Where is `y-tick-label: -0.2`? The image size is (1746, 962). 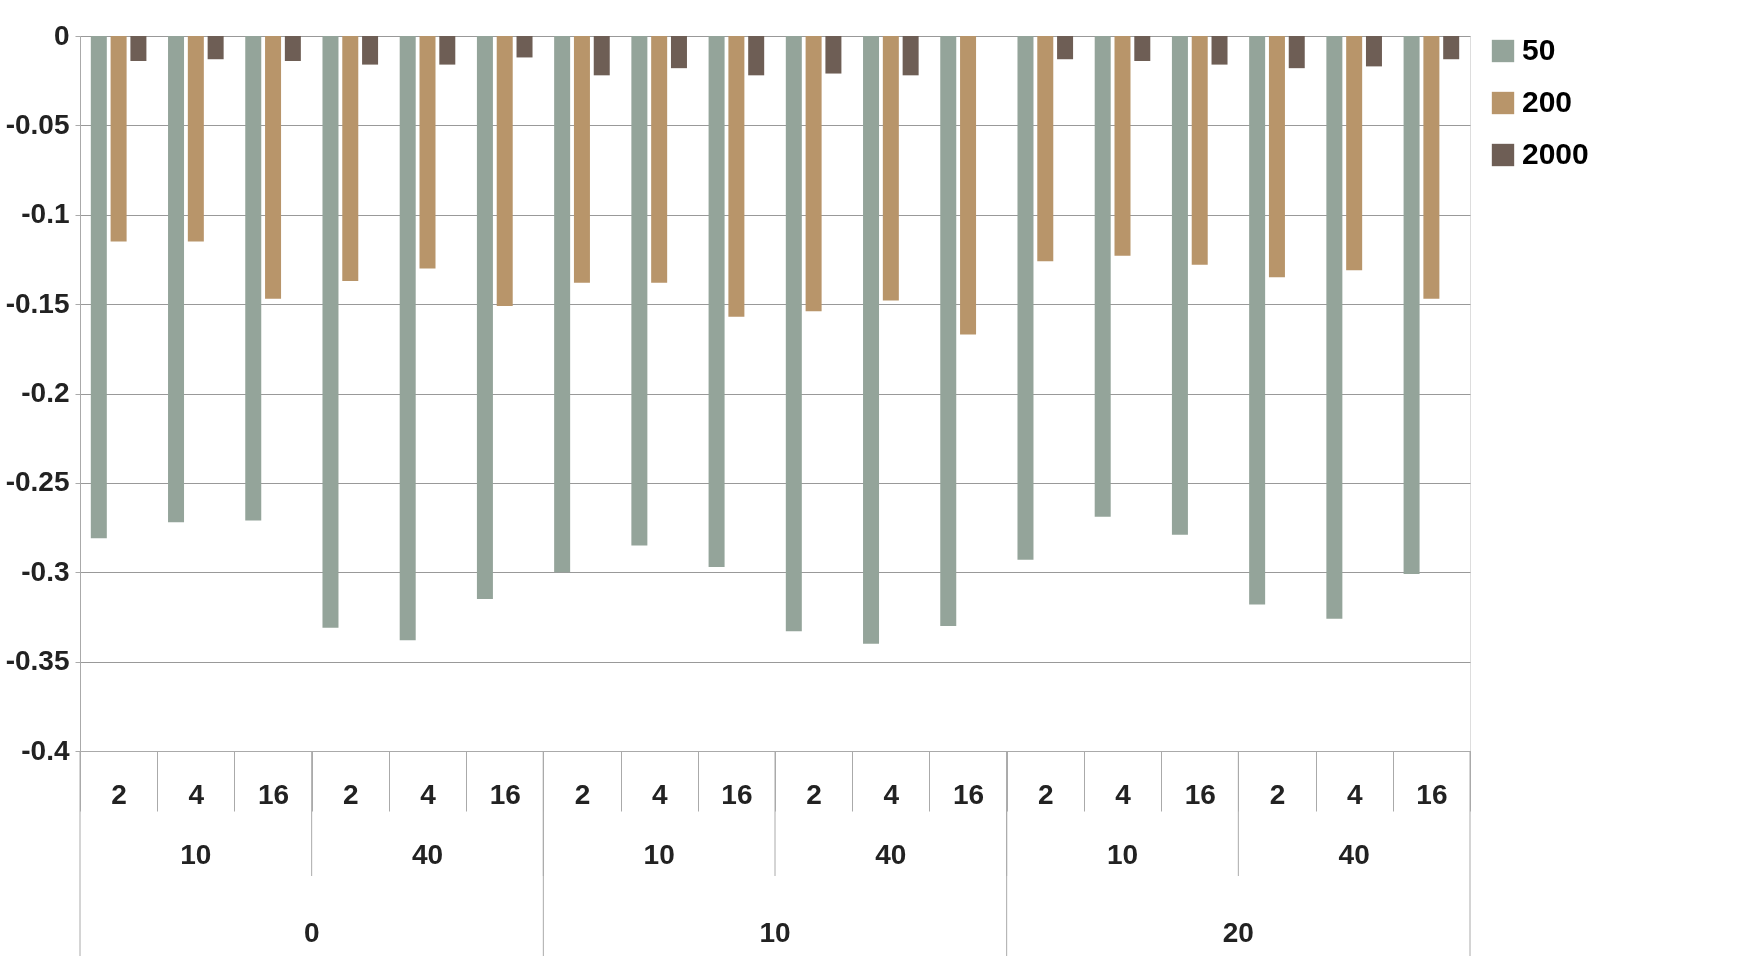 y-tick-label: -0.2 is located at coordinates (45, 392).